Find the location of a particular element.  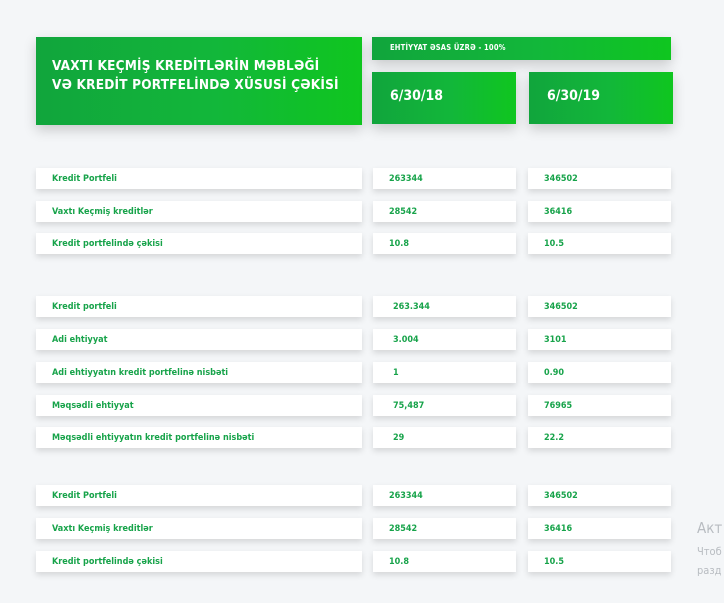

row-value-2019: 0.90 is located at coordinates (599, 372).